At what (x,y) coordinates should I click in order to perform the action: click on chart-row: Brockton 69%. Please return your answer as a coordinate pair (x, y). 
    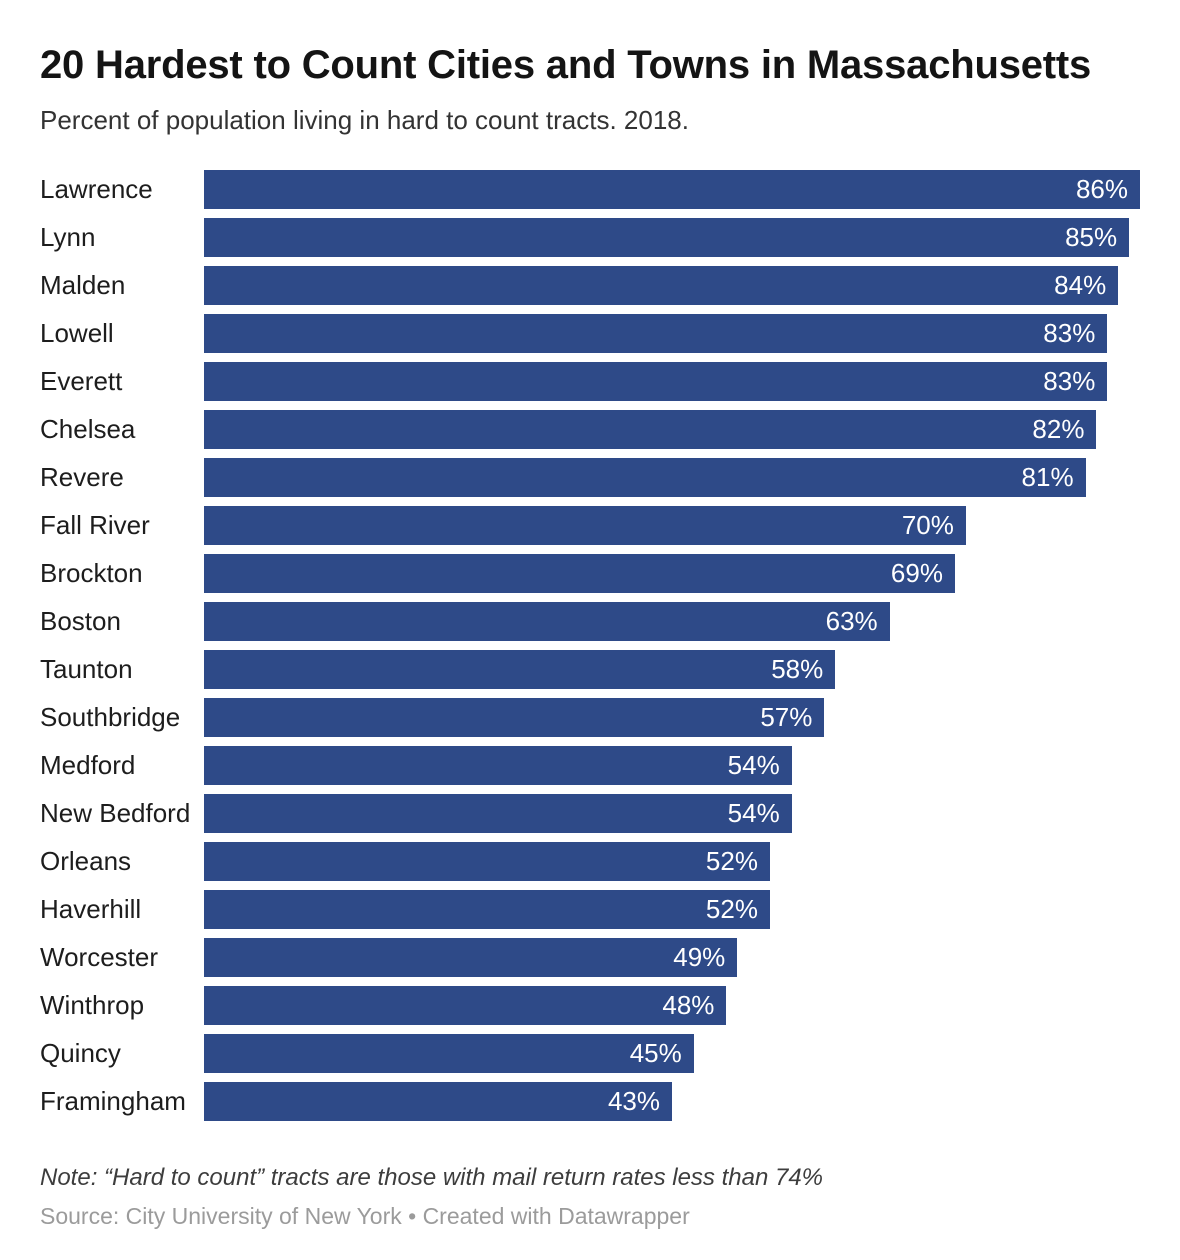
    Looking at the image, I should click on (590, 573).